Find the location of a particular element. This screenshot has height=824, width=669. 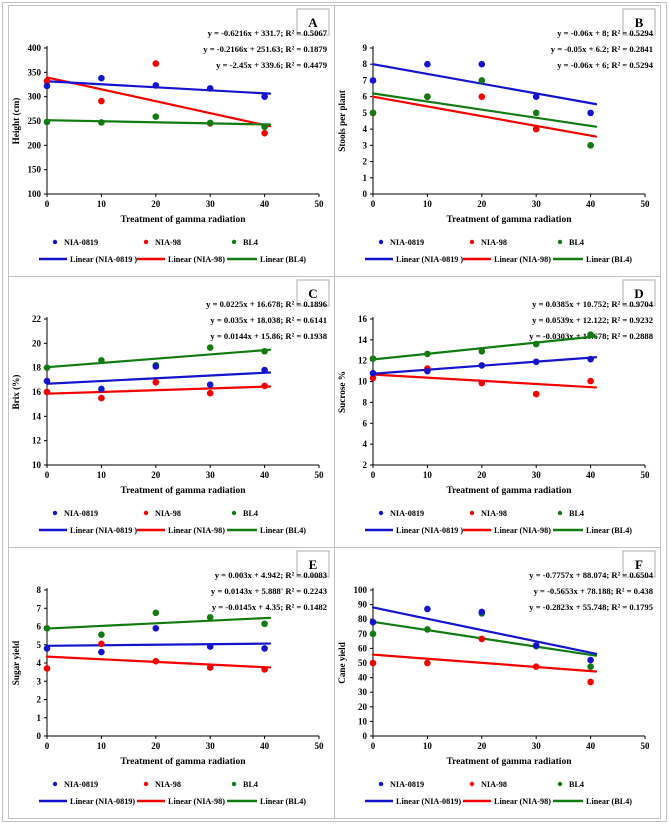

y-tick-label: 18 is located at coordinates (37, 368).